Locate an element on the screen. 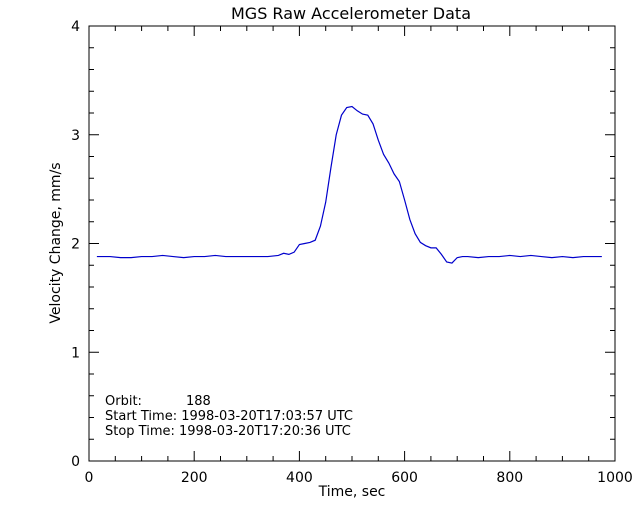  x-tick-label: 400 is located at coordinates (299, 478).